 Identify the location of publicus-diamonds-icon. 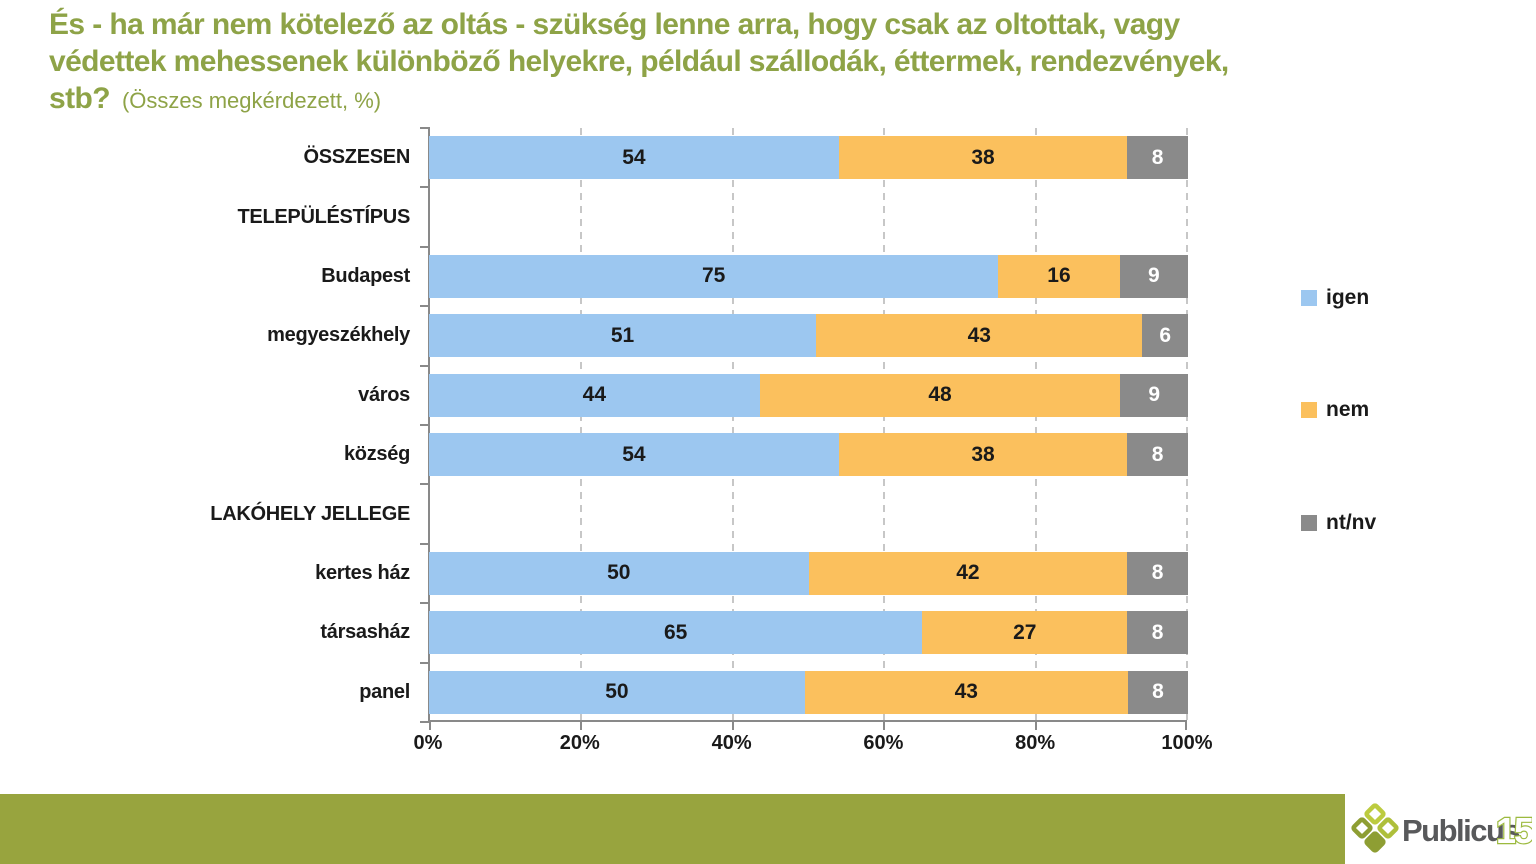
(1375, 828).